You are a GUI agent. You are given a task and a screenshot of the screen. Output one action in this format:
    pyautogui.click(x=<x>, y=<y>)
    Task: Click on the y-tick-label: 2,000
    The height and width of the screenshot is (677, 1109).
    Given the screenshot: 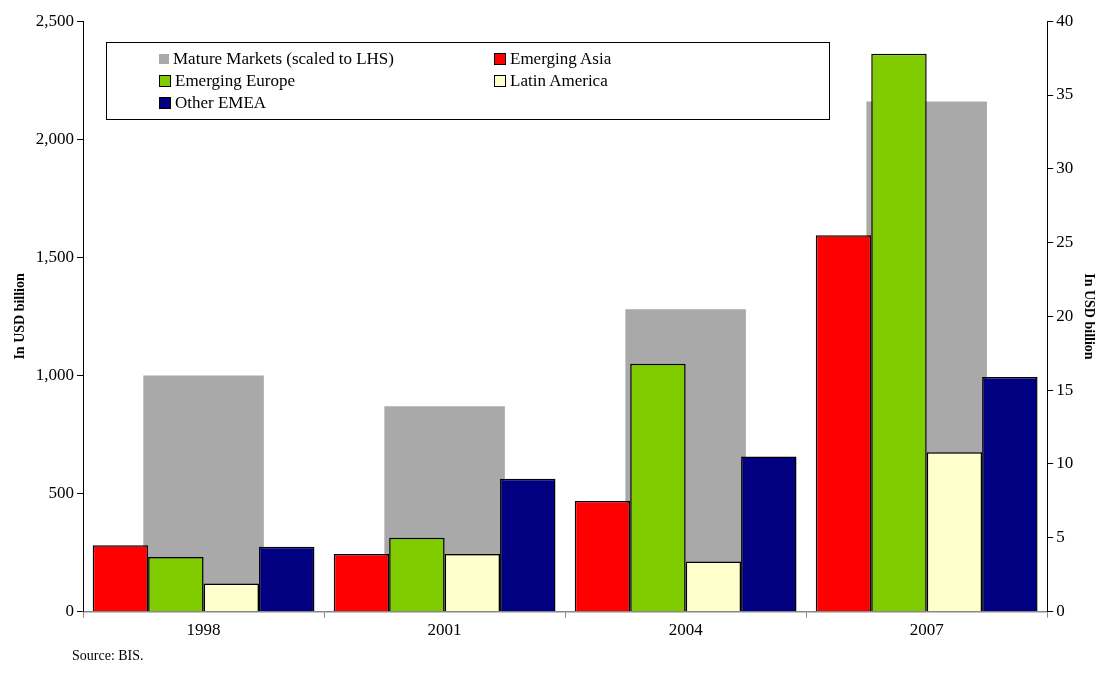 What is the action you would take?
    pyautogui.click(x=55, y=138)
    